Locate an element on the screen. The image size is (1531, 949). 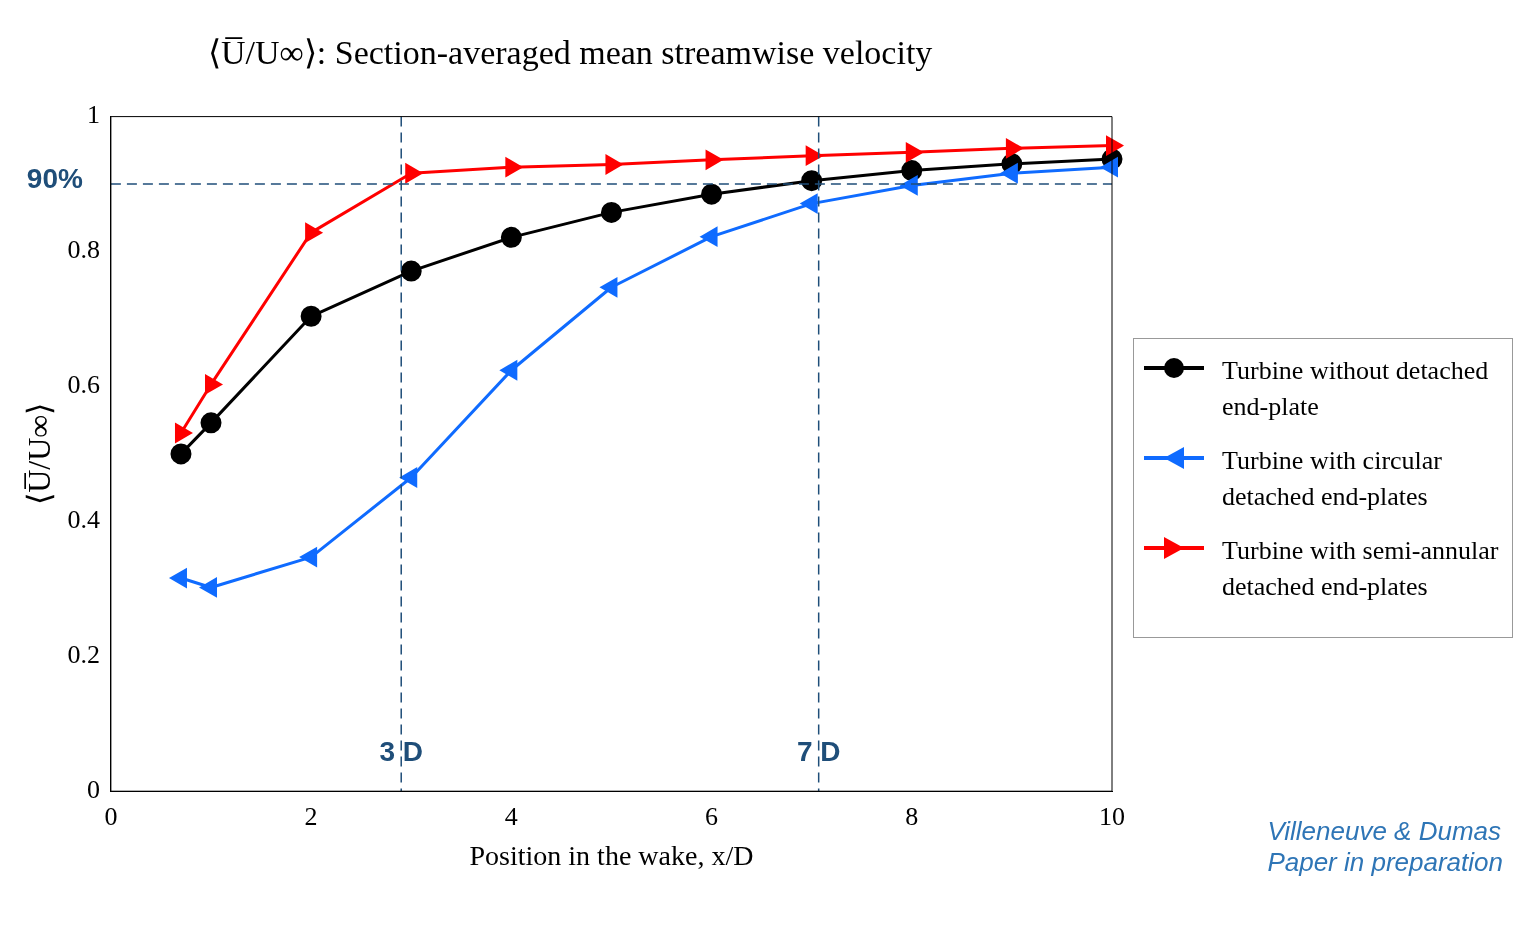
text: Villeneuve & Dumas is located at coordinates (1385, 831).